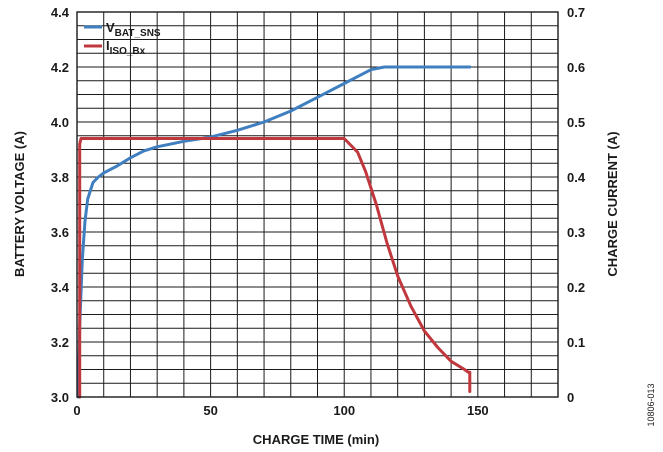 The image size is (663, 452). I want to click on right-y-axis-title: CHARGE CURRENT (A), so click(612, 203).